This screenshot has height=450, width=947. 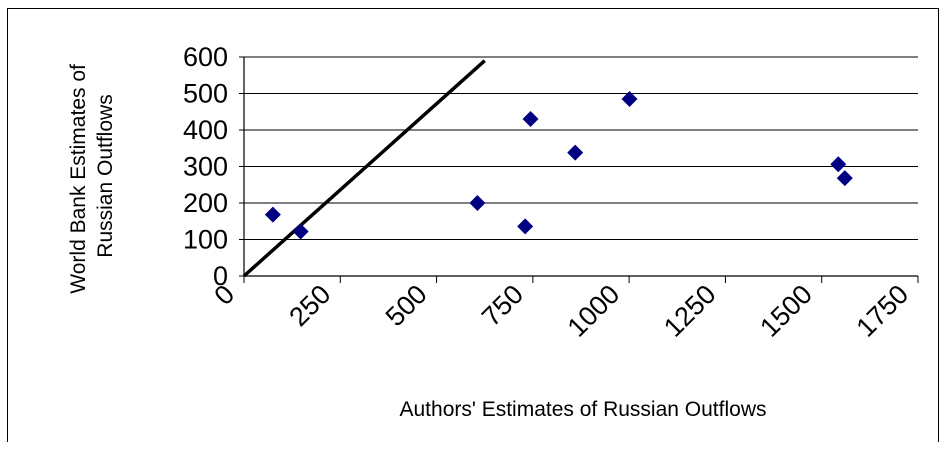 What do you see at coordinates (690, 311) in the screenshot?
I see `x-tick-label: 1250` at bounding box center [690, 311].